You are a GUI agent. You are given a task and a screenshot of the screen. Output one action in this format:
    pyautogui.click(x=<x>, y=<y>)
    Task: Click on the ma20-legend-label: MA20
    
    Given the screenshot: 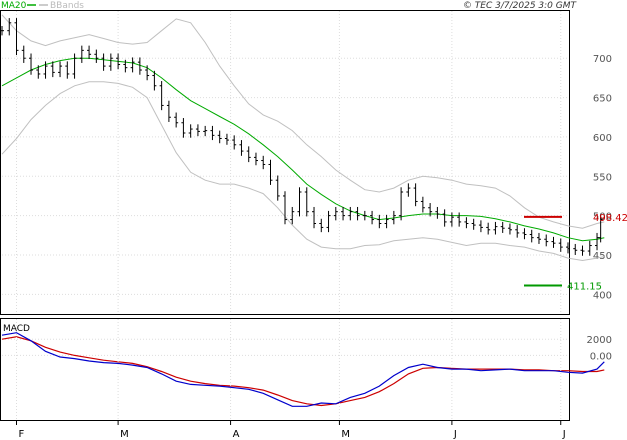 What is the action you would take?
    pyautogui.click(x=14, y=6)
    